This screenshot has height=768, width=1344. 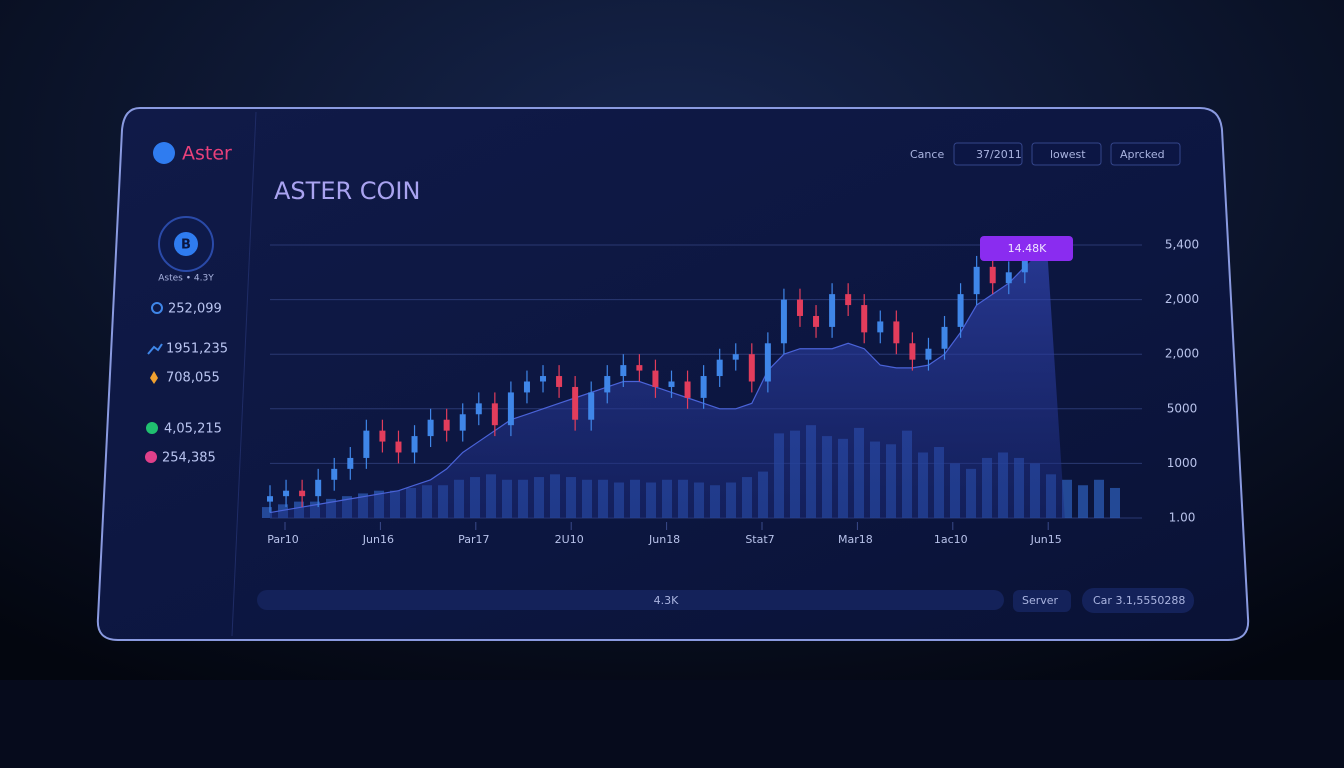 What do you see at coordinates (999, 154) in the screenshot?
I see `date-text: 37/2011` at bounding box center [999, 154].